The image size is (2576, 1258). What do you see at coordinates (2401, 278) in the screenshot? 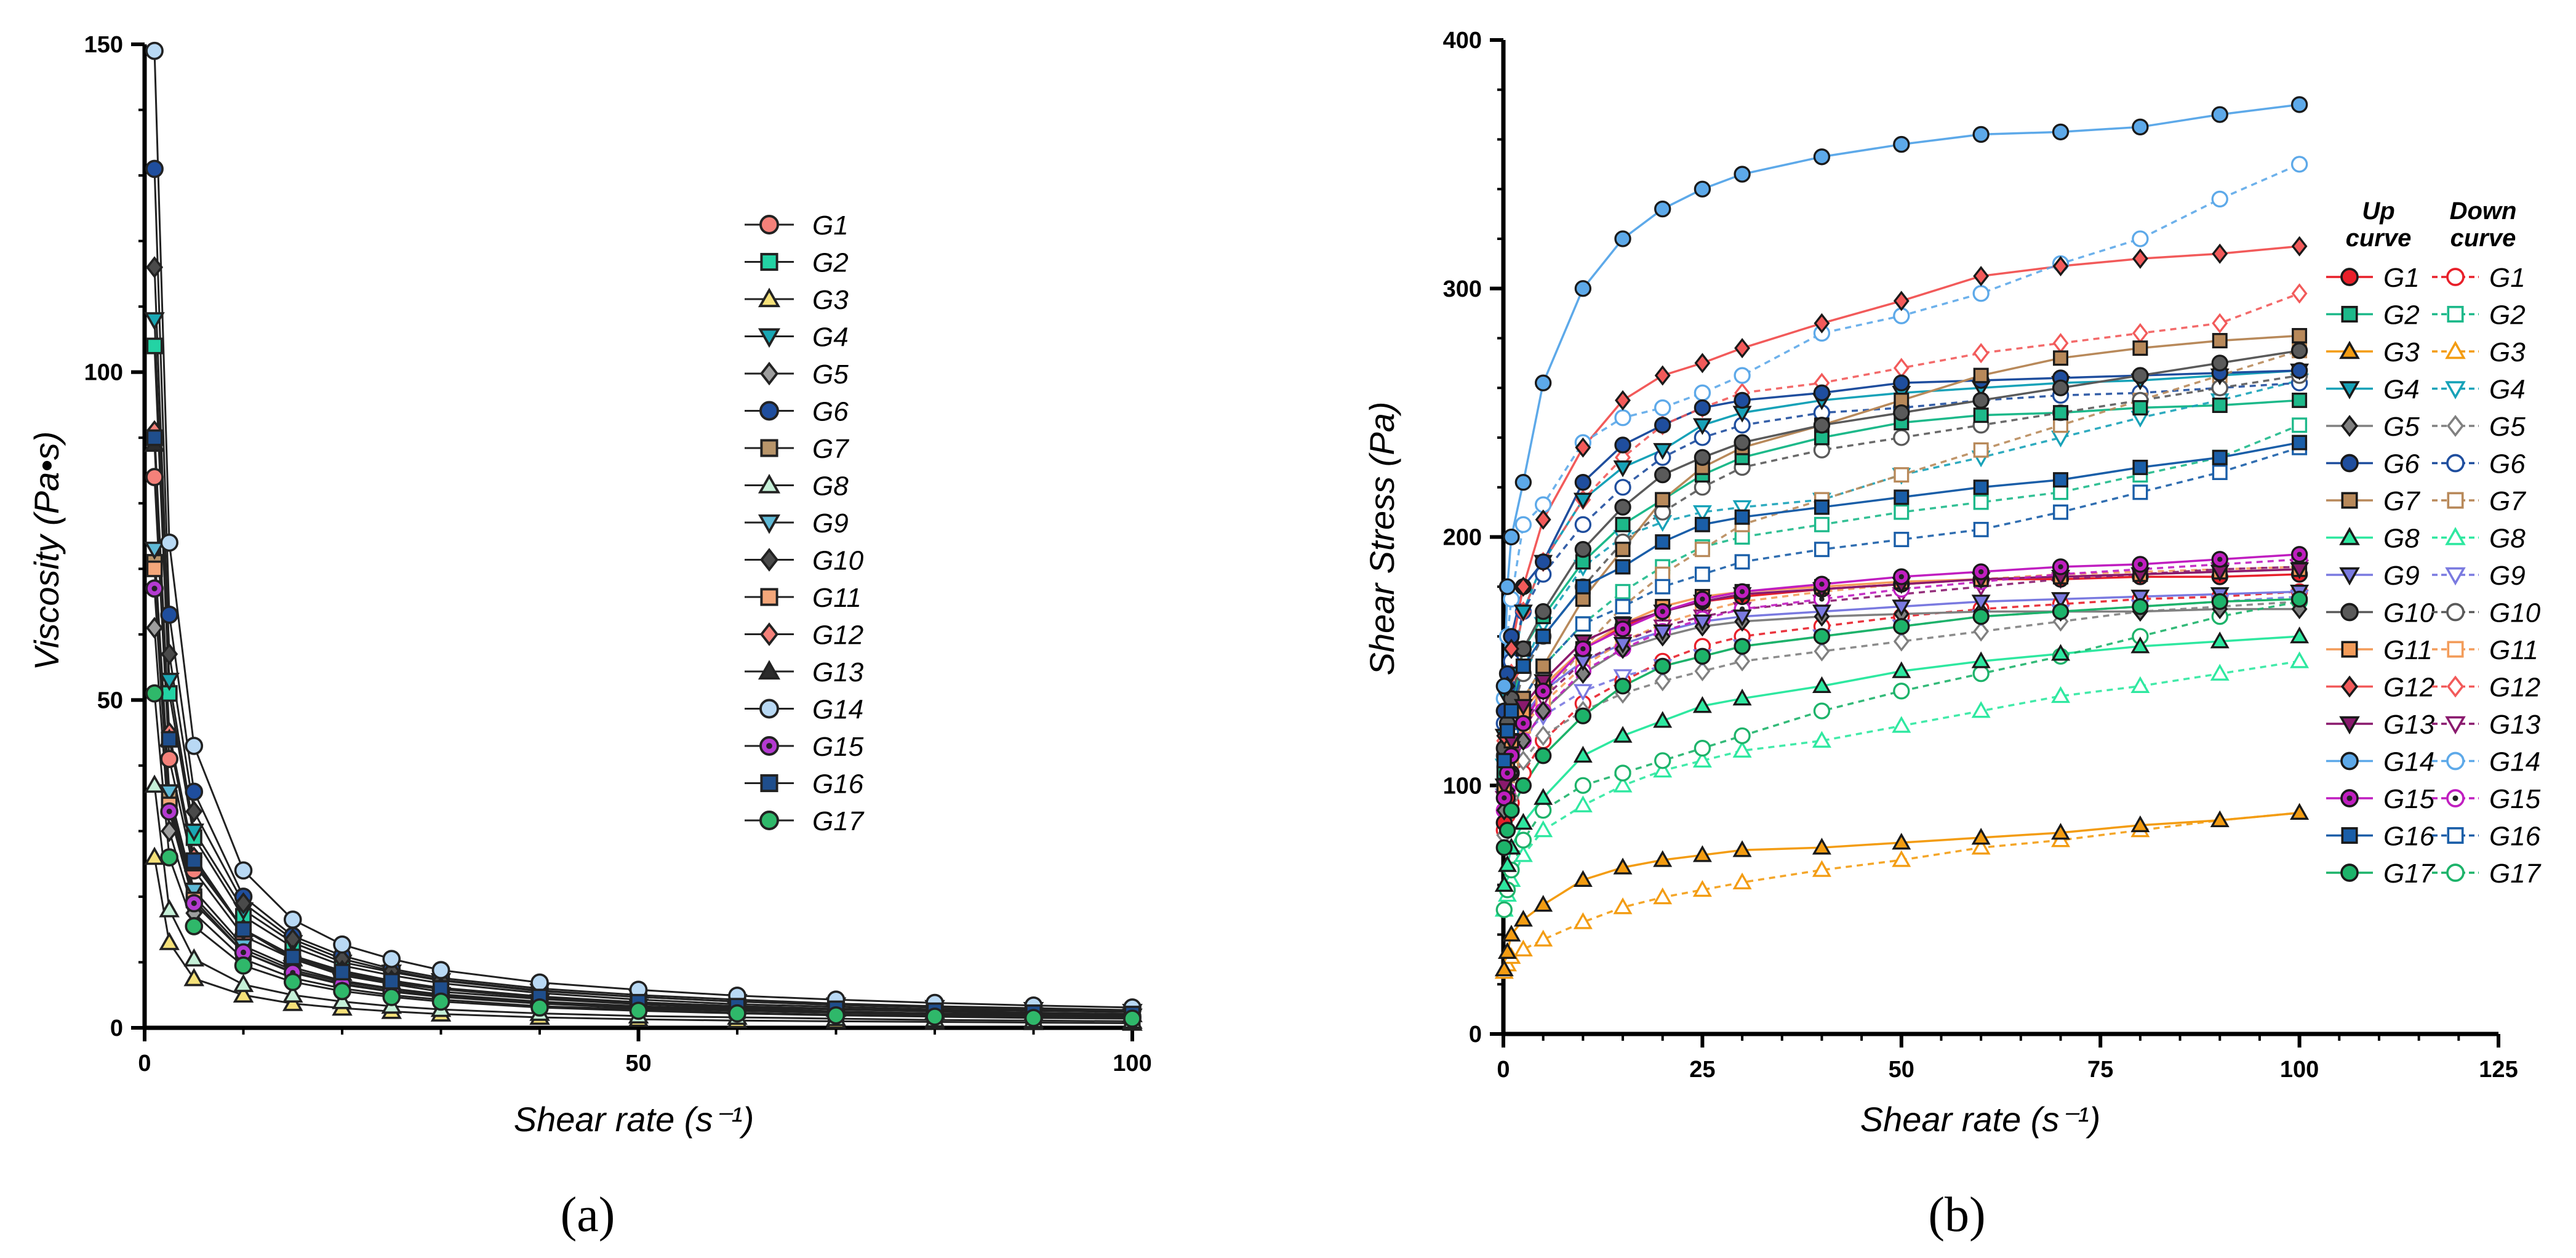
I see `panel-b-legend-up-label-G1: G1` at bounding box center [2401, 278].